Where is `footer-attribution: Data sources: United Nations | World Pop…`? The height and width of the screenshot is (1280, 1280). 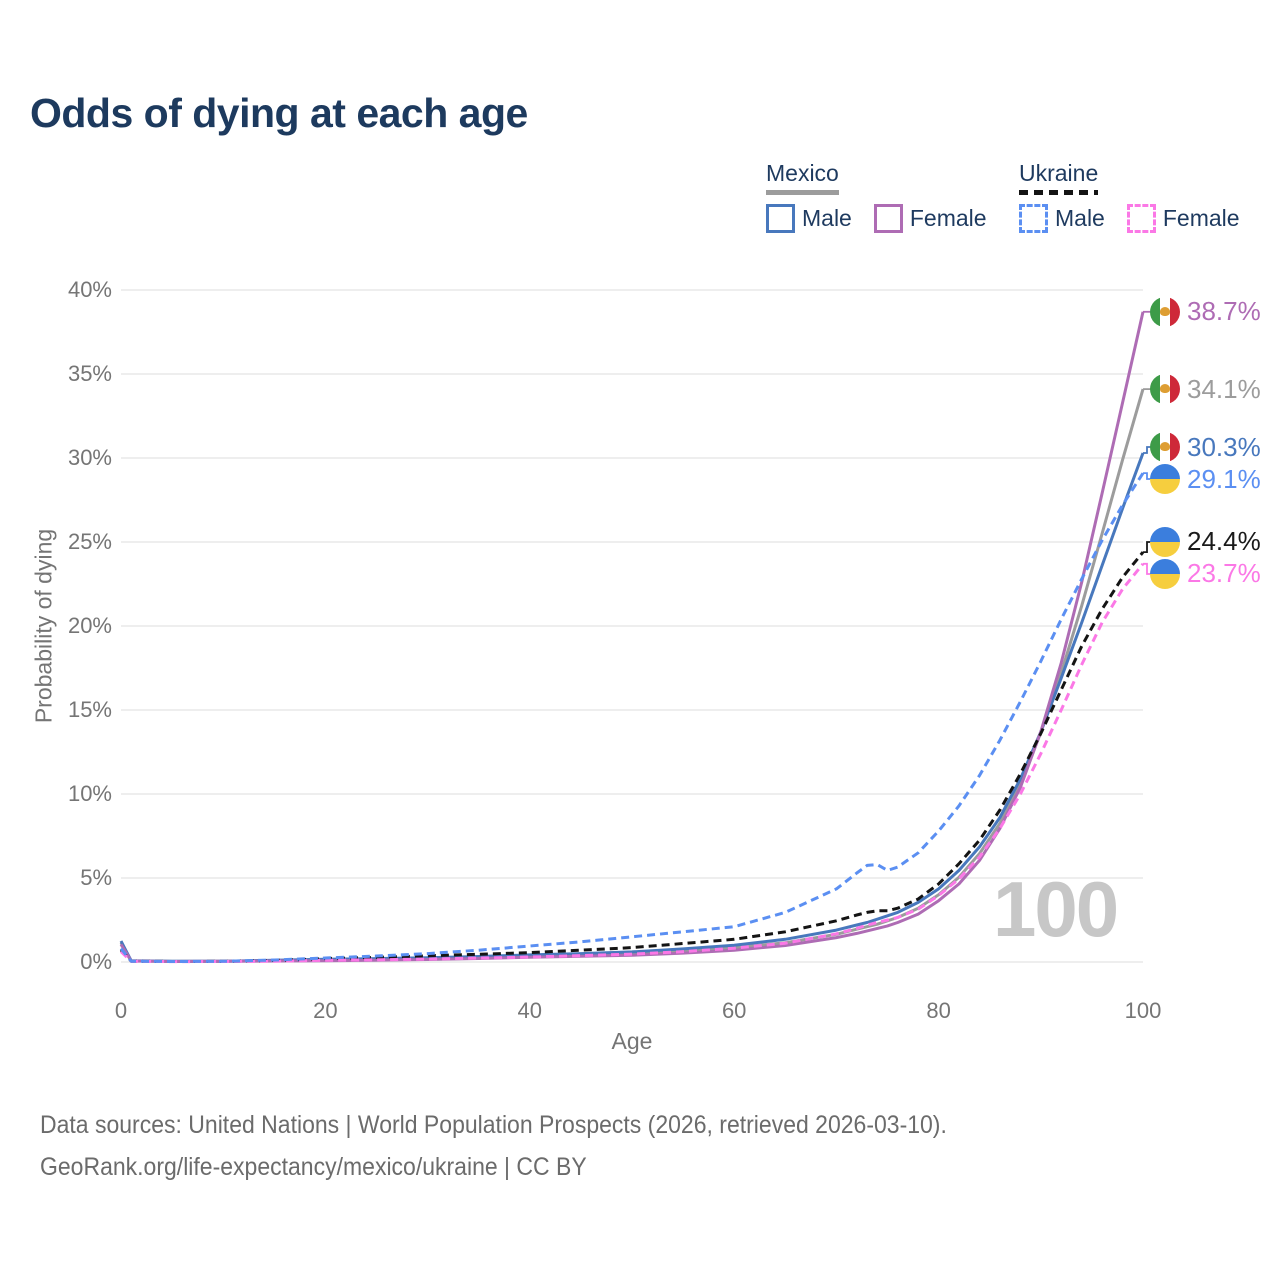 footer-attribution: Data sources: United Nations | World Pop… is located at coordinates (493, 1146).